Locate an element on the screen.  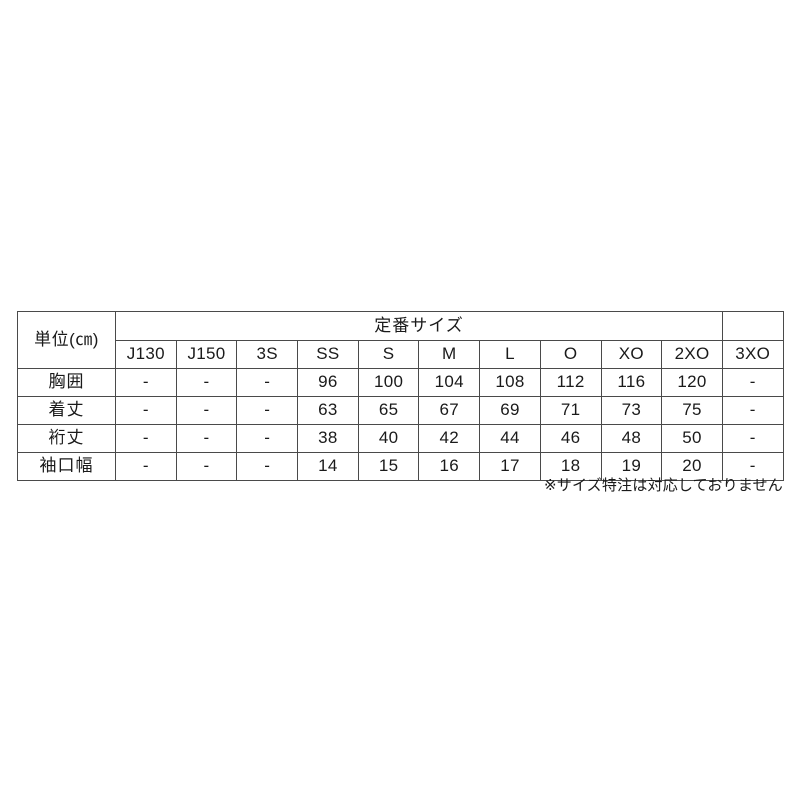
row-label-body-length: 着丈 is located at coordinates (66, 410).